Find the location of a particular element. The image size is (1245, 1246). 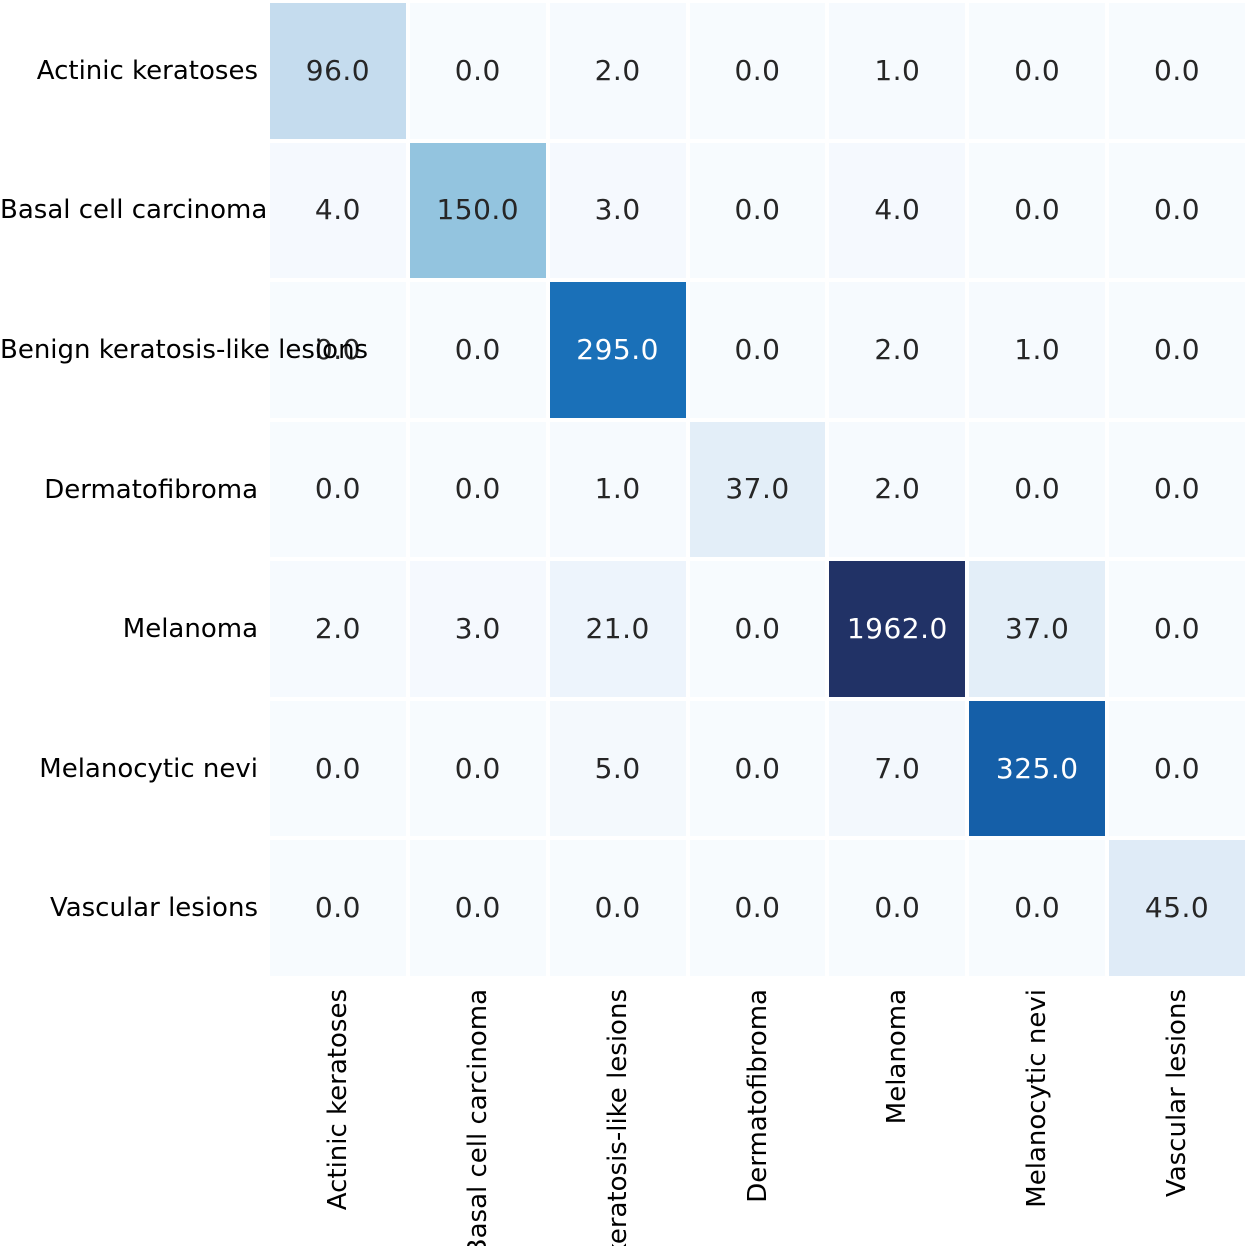

cell-value: 325.0 is located at coordinates (1037, 768).